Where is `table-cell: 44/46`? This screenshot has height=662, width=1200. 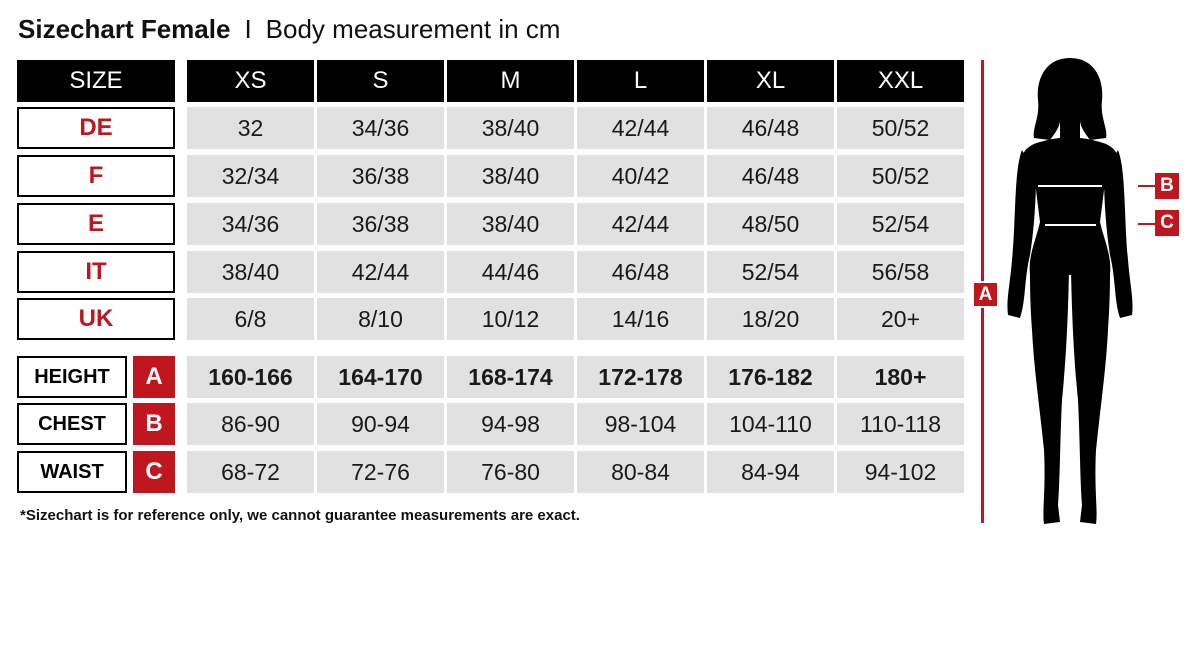
table-cell: 44/46 is located at coordinates (510, 272).